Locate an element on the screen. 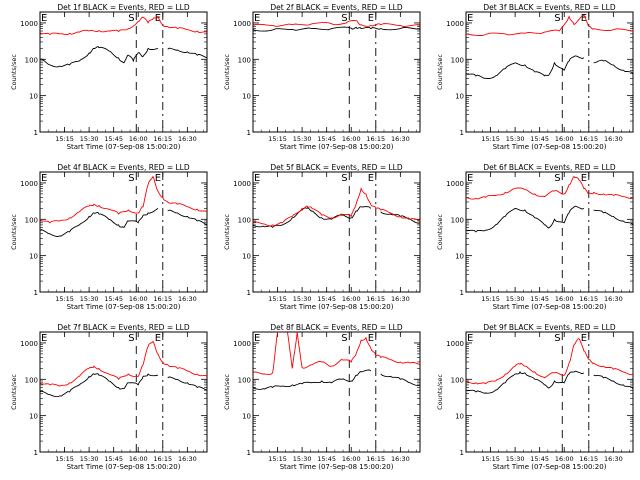  panel-title: Det 1f BLACK = Events, RED = LLD is located at coordinates (123, 7).